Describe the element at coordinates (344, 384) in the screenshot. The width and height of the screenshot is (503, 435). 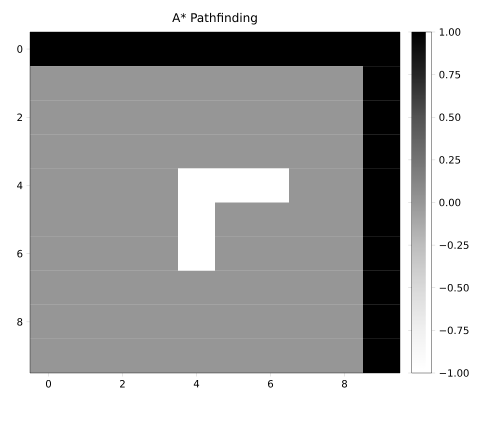
I see `x-tick-label: 8` at that location.